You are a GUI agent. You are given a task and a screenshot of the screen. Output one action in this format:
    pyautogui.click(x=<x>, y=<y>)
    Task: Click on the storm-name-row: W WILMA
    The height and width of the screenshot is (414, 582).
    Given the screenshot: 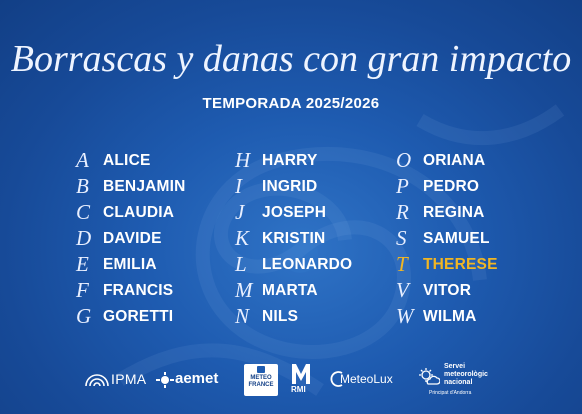 What is the action you would take?
    pyautogui.click(x=471, y=317)
    